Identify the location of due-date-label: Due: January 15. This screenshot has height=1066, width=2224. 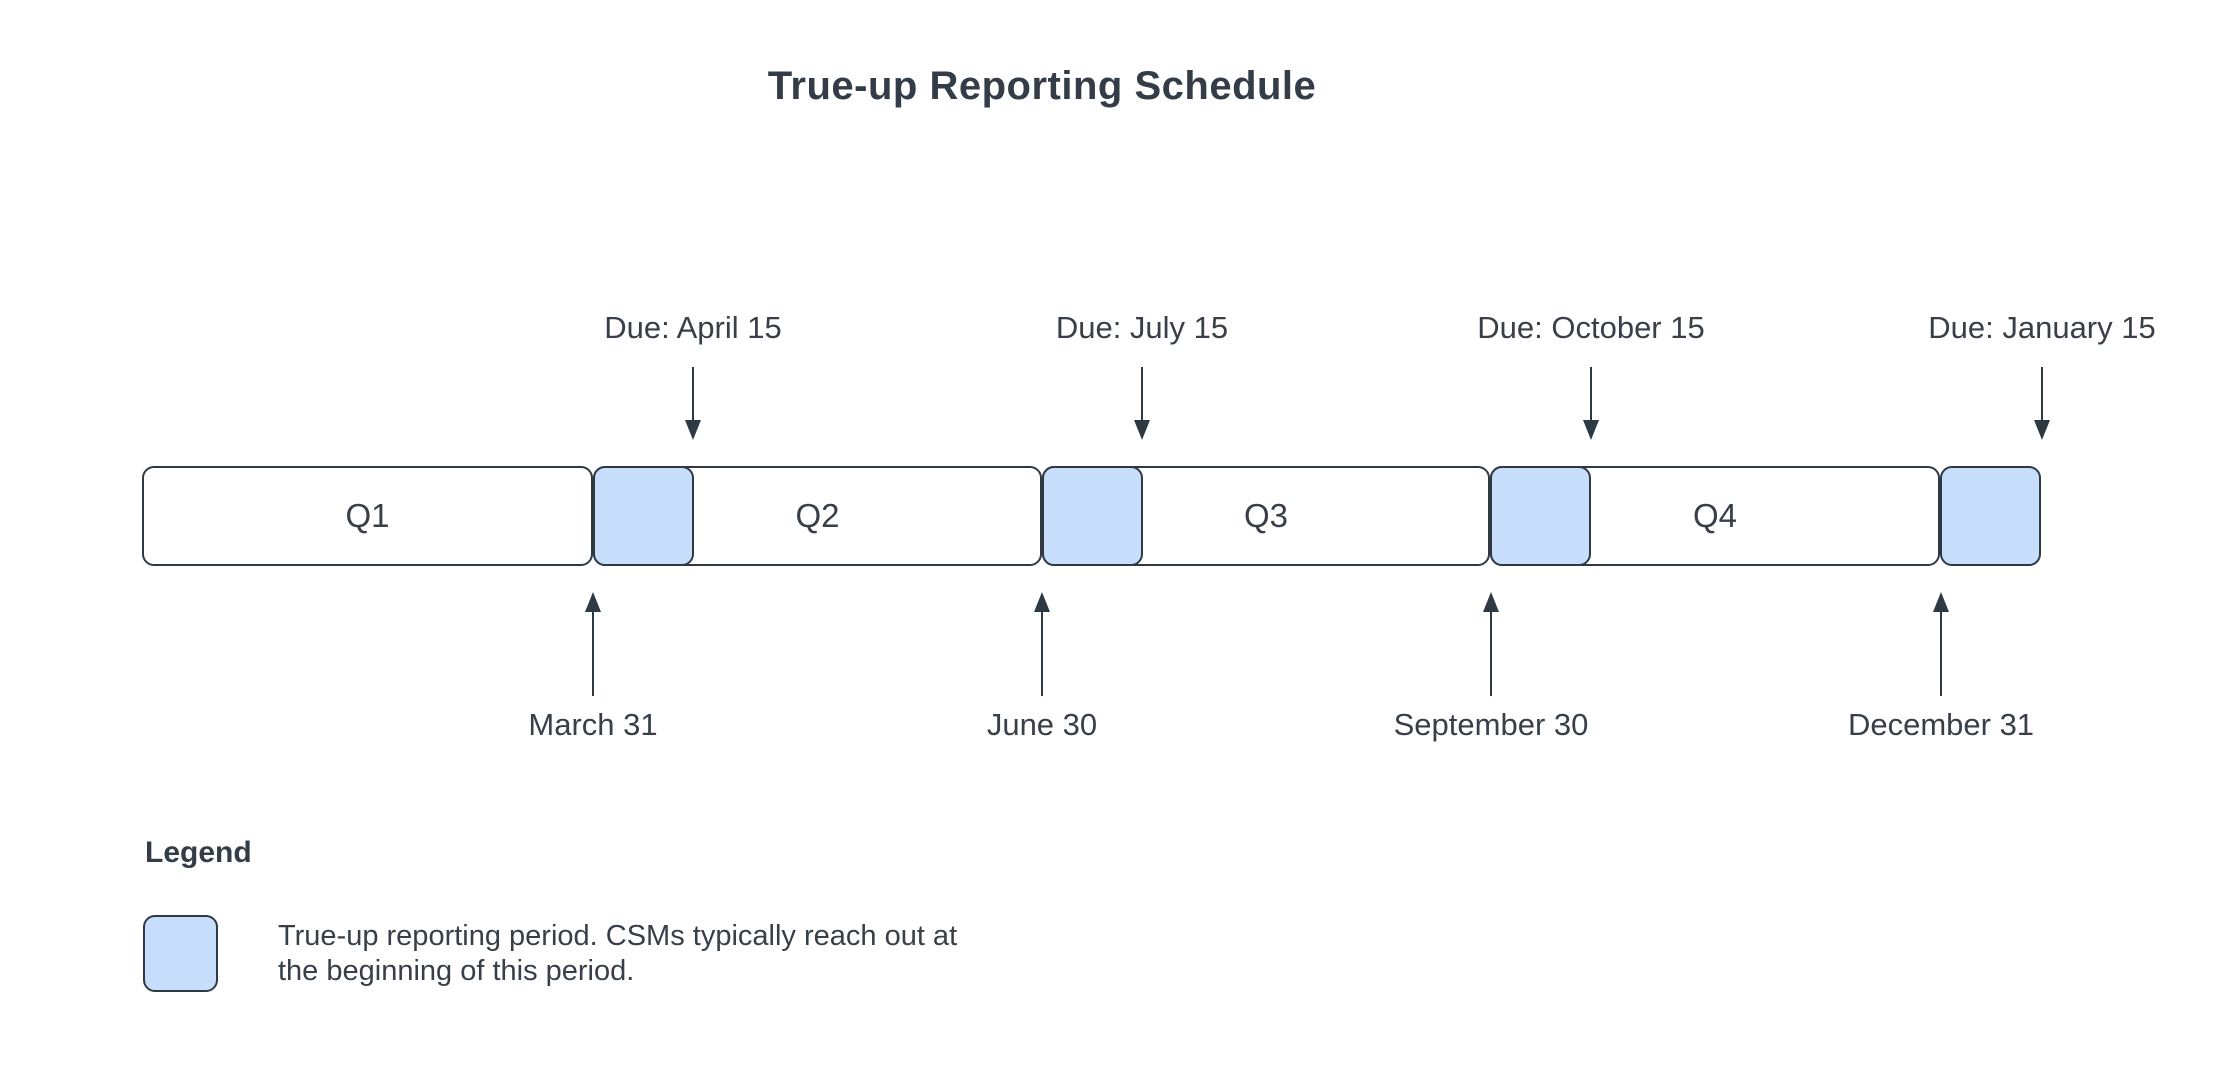
(2042, 327).